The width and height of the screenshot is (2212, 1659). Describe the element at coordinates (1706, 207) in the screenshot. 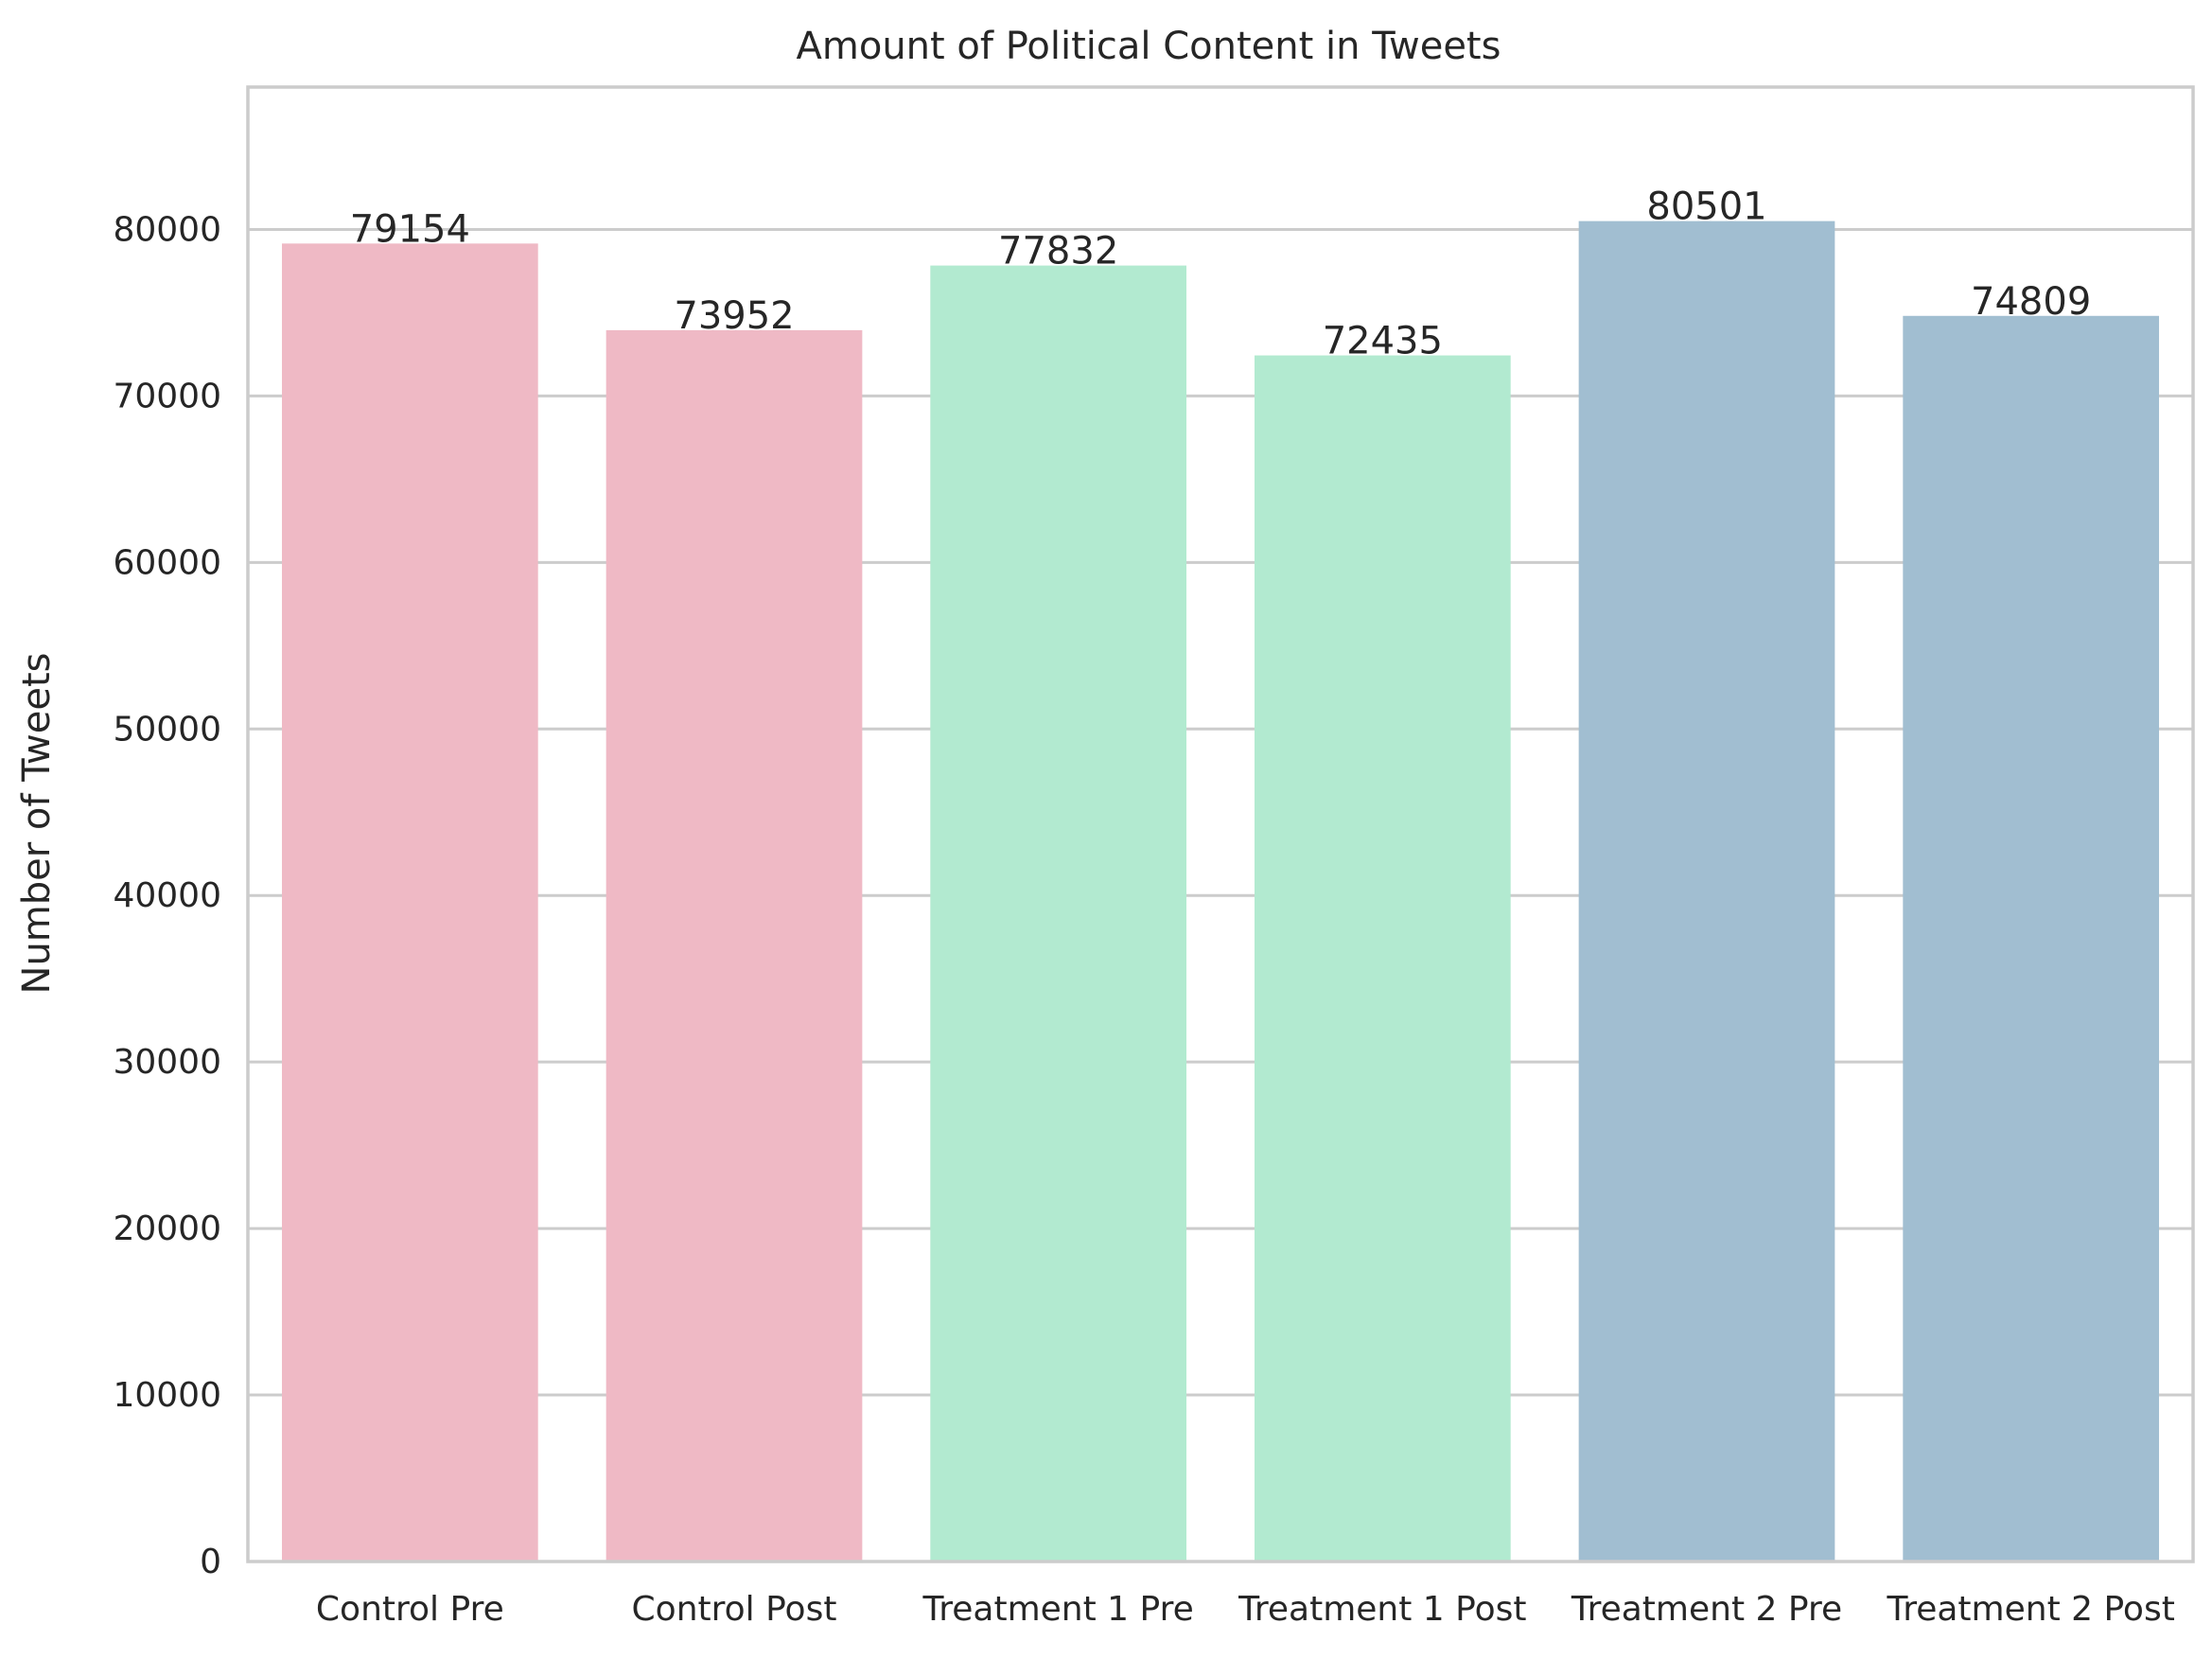

I see `data-label: 80501` at that location.